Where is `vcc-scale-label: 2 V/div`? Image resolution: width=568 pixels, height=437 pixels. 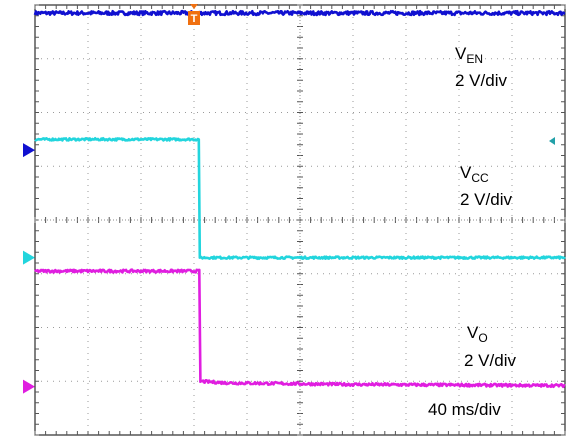 vcc-scale-label: 2 V/div is located at coordinates (486, 199).